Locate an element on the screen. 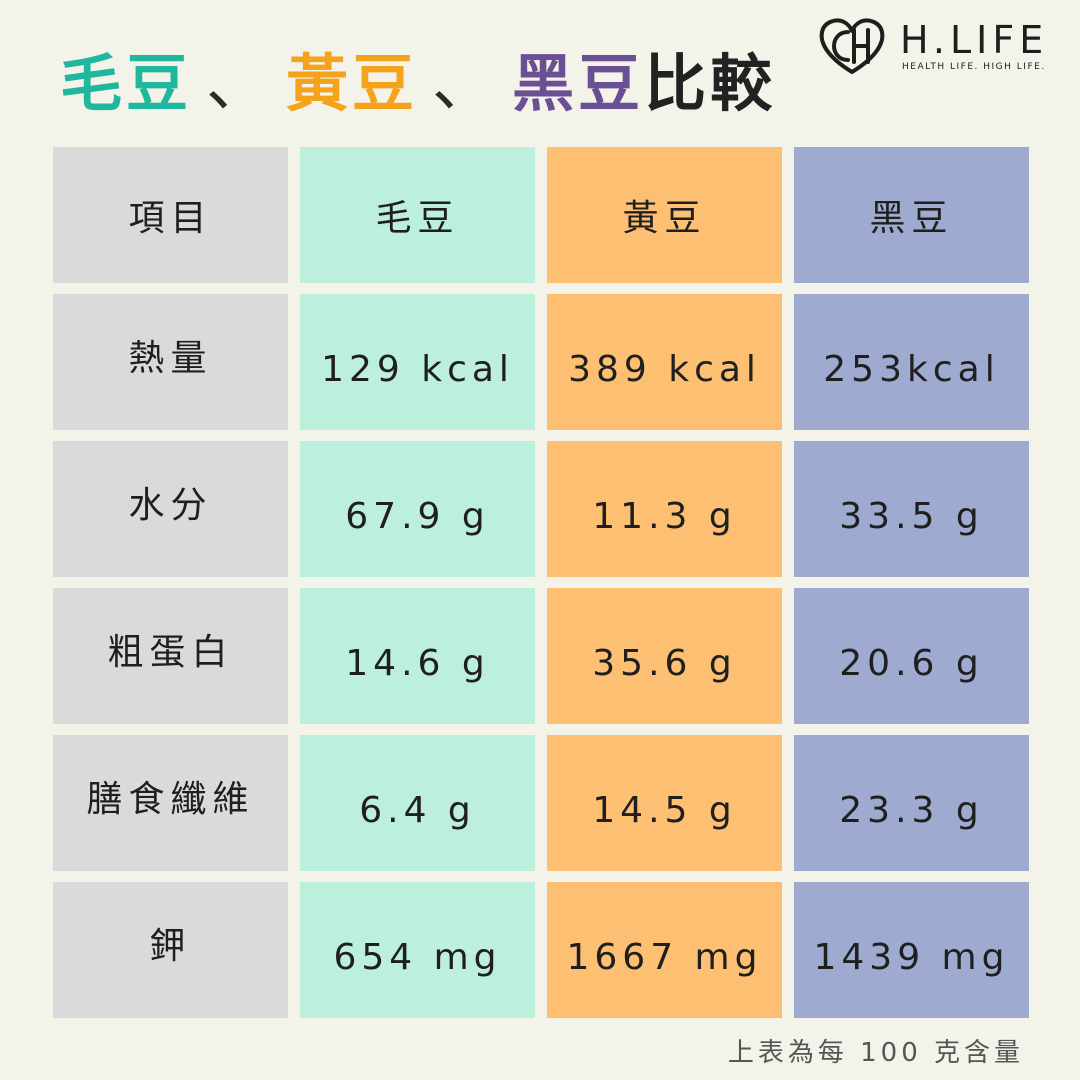 Image resolution: width=1080 pixels, height=1080 pixels. cell-edamame: 14.6 g is located at coordinates (417, 656).